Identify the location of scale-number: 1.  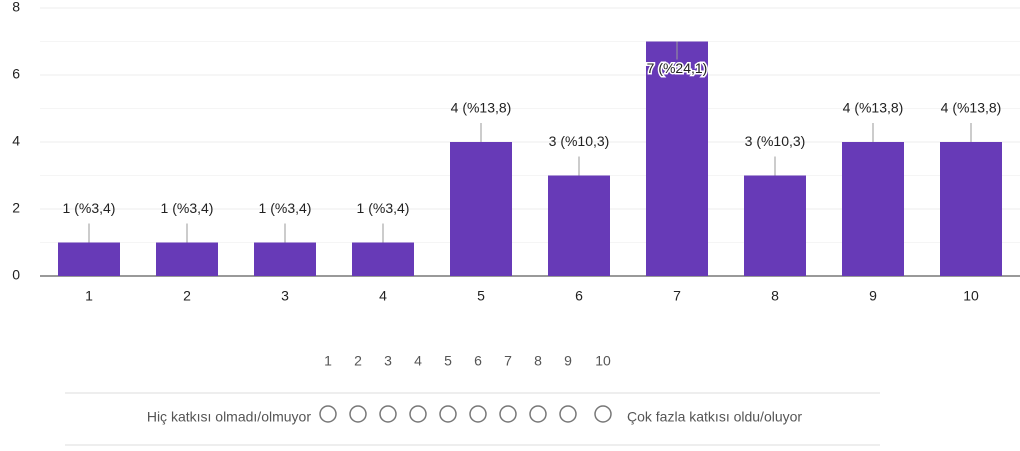
(328, 361).